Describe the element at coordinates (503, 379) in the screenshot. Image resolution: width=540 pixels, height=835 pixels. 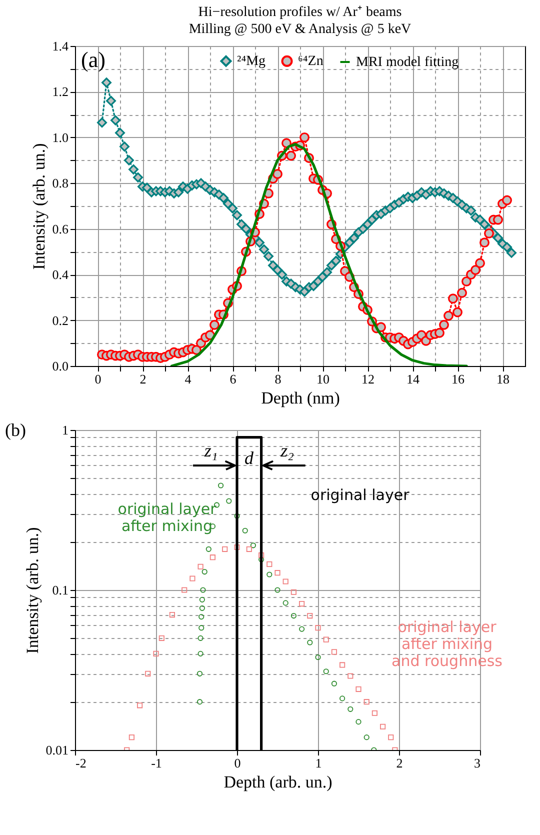
I see `x-tick-label: 18` at that location.